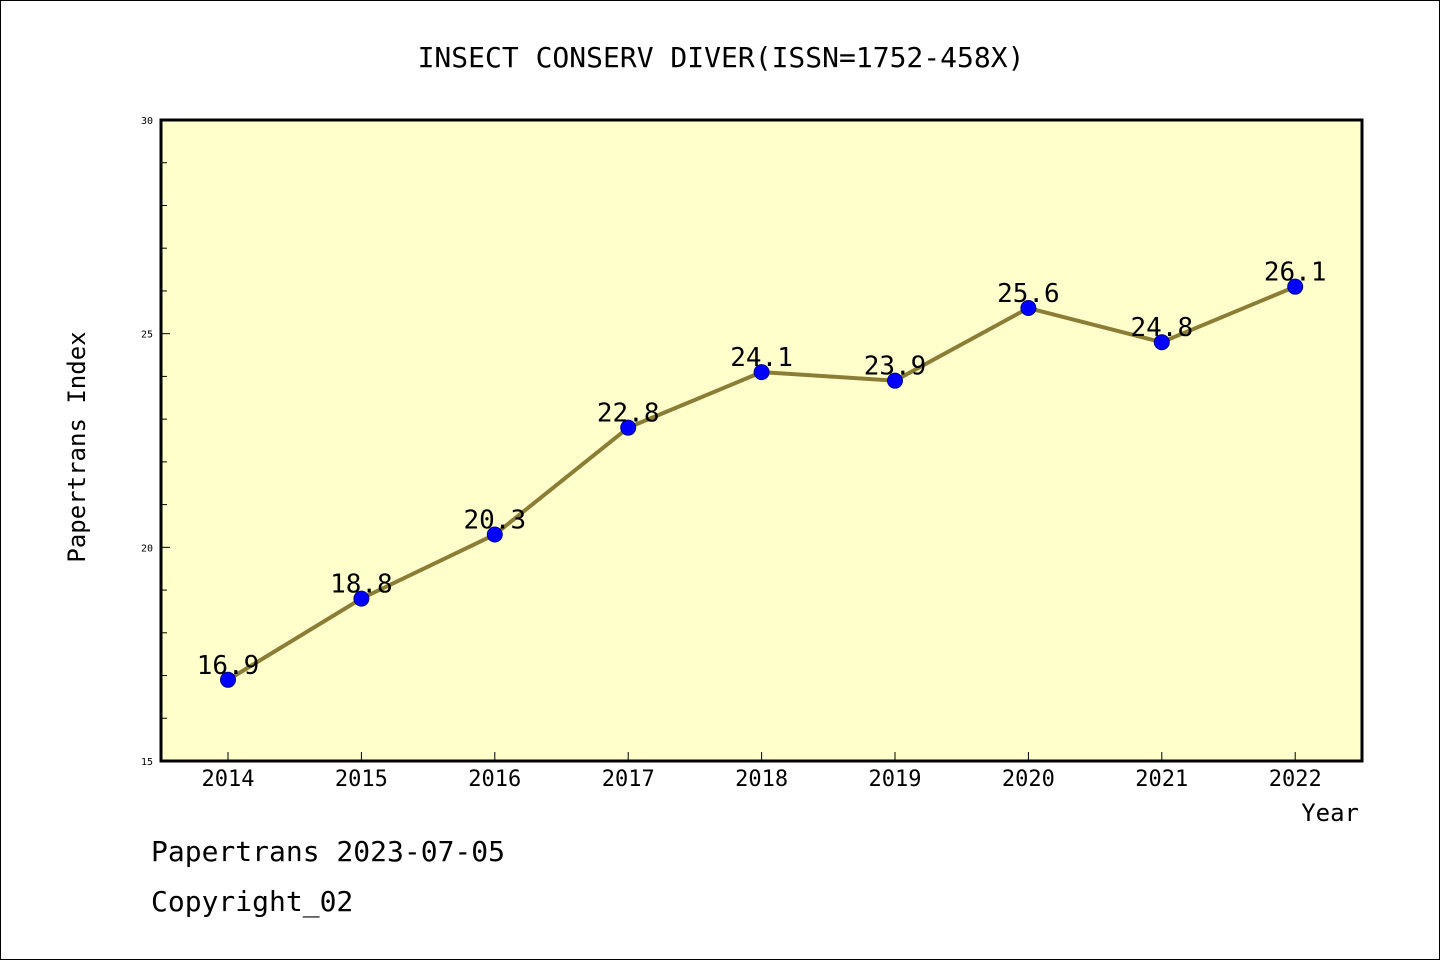  Describe the element at coordinates (361, 585) in the screenshot. I see `data-label: 18.8` at that location.